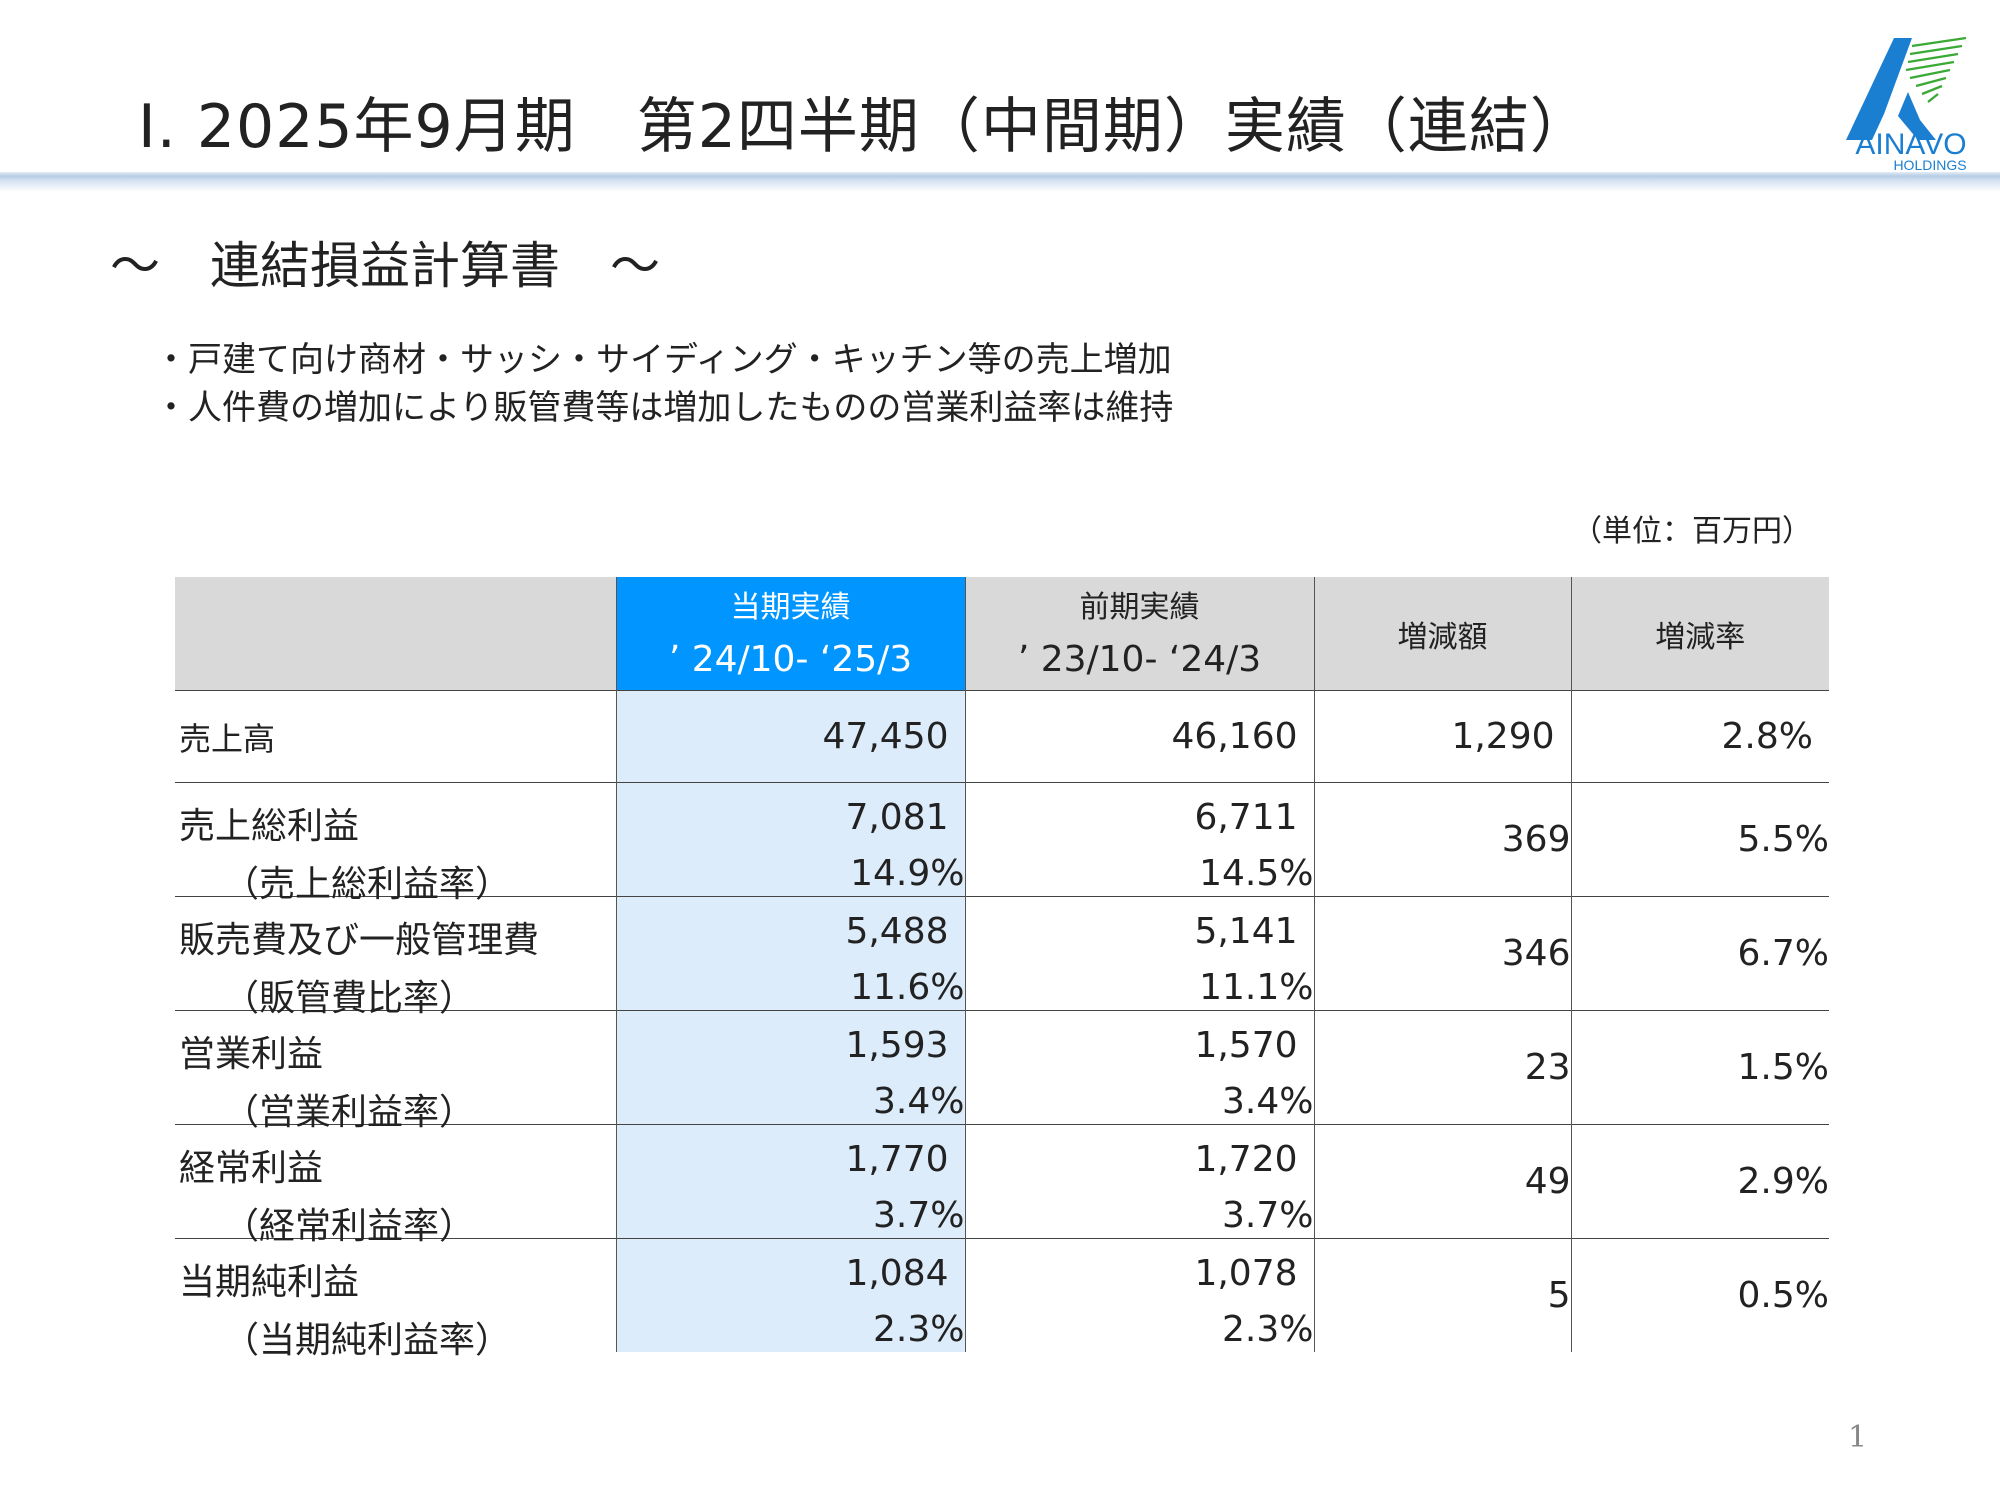 The image size is (2000, 1500). Describe the element at coordinates (1140, 1181) in the screenshot. I see `prior-cell: 1,720 3.7%` at that location.